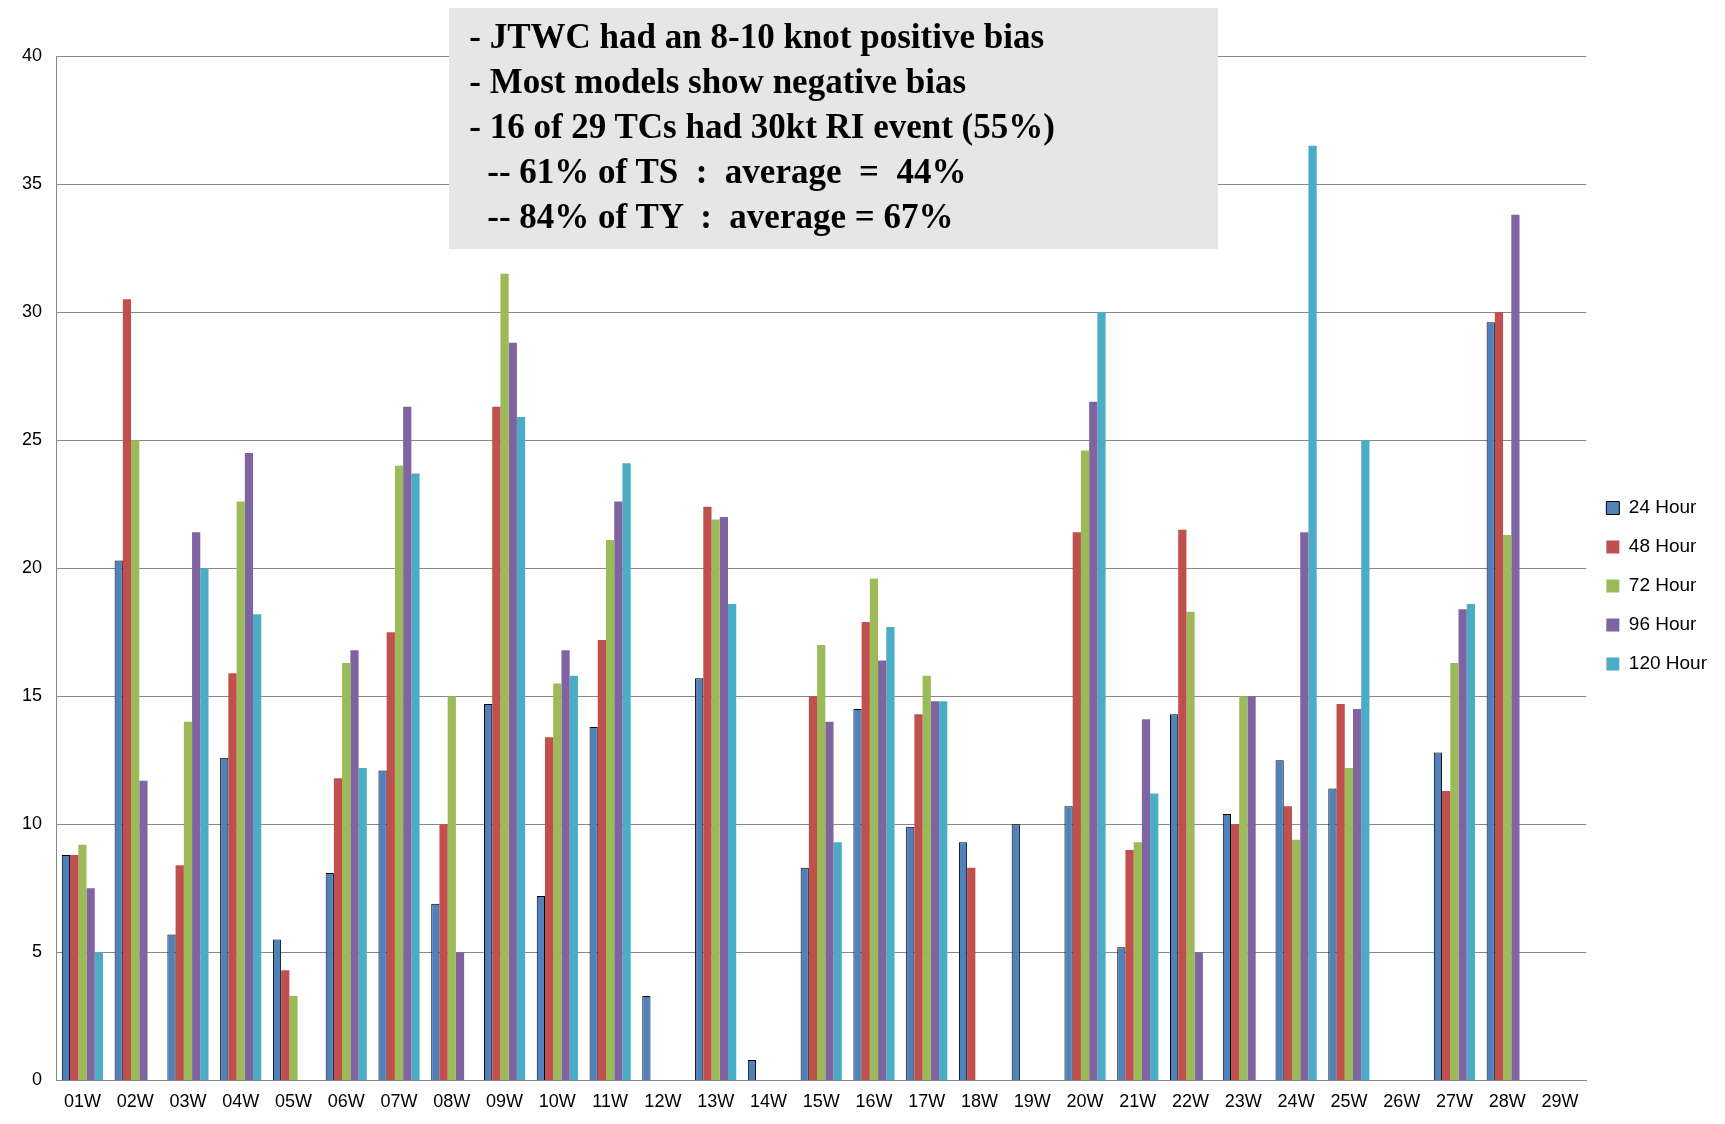 This screenshot has height=1124, width=1725. What do you see at coordinates (32, 54) in the screenshot?
I see `y-tick-label: 40` at bounding box center [32, 54].